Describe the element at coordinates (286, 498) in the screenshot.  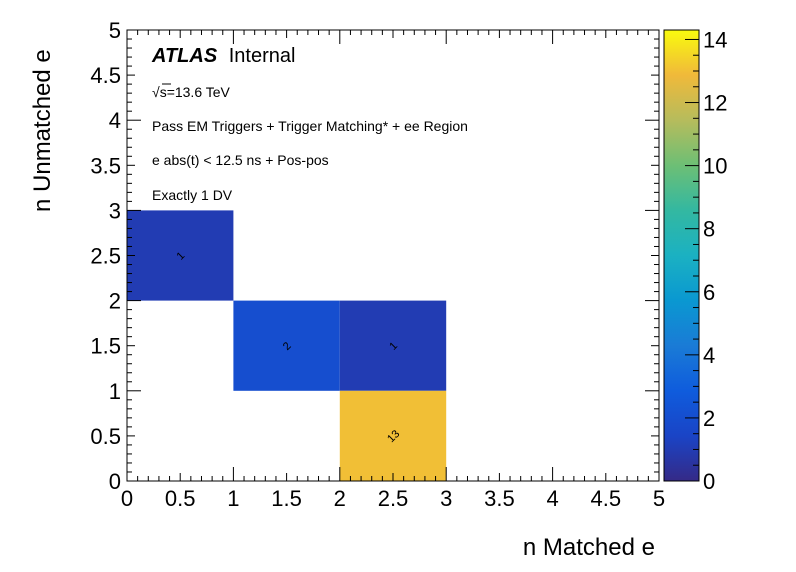
I see `x-tick-label: 1.5` at that location.